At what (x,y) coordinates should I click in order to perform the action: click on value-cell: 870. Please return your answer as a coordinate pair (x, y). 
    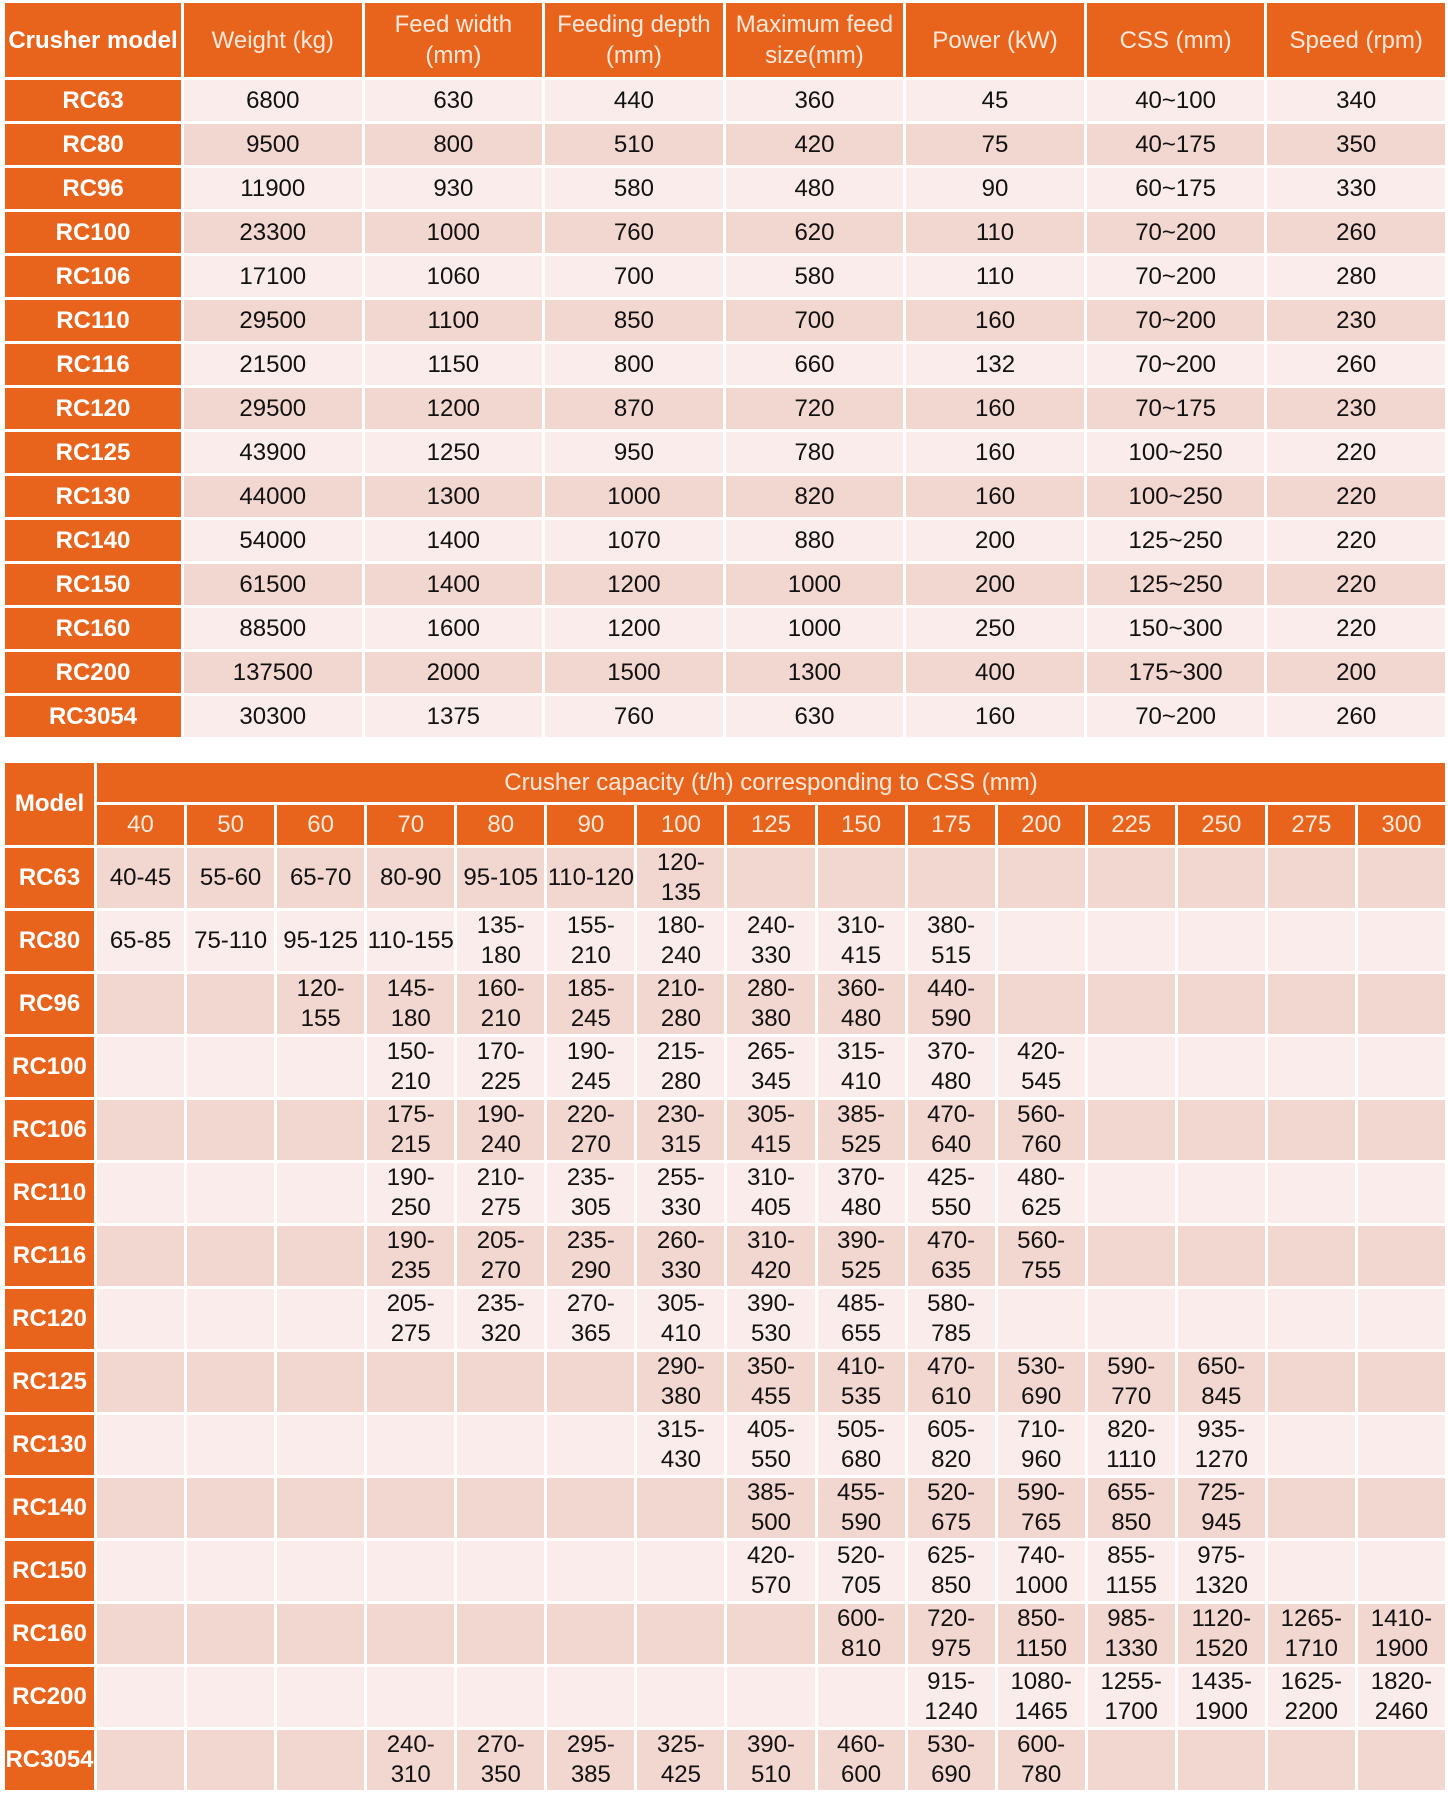
    Looking at the image, I should click on (634, 408).